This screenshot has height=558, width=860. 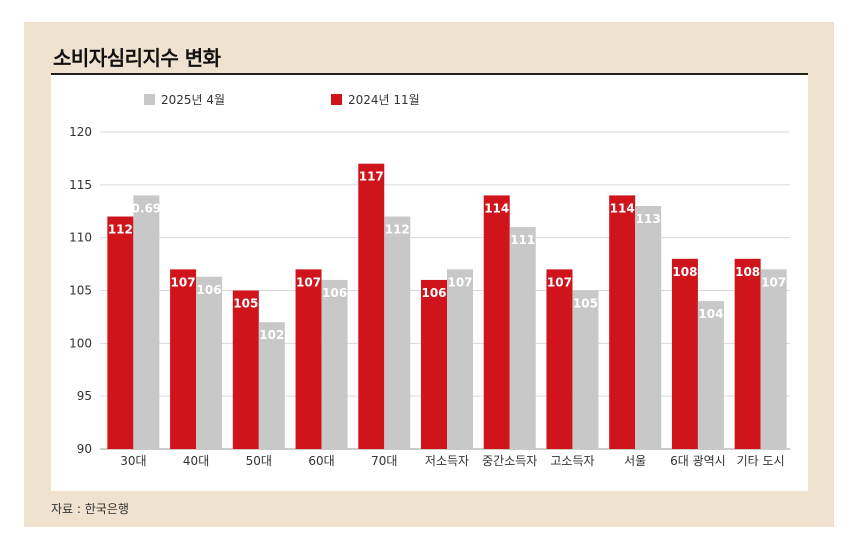 I want to click on x-tick-label: 40대, so click(x=196, y=461).